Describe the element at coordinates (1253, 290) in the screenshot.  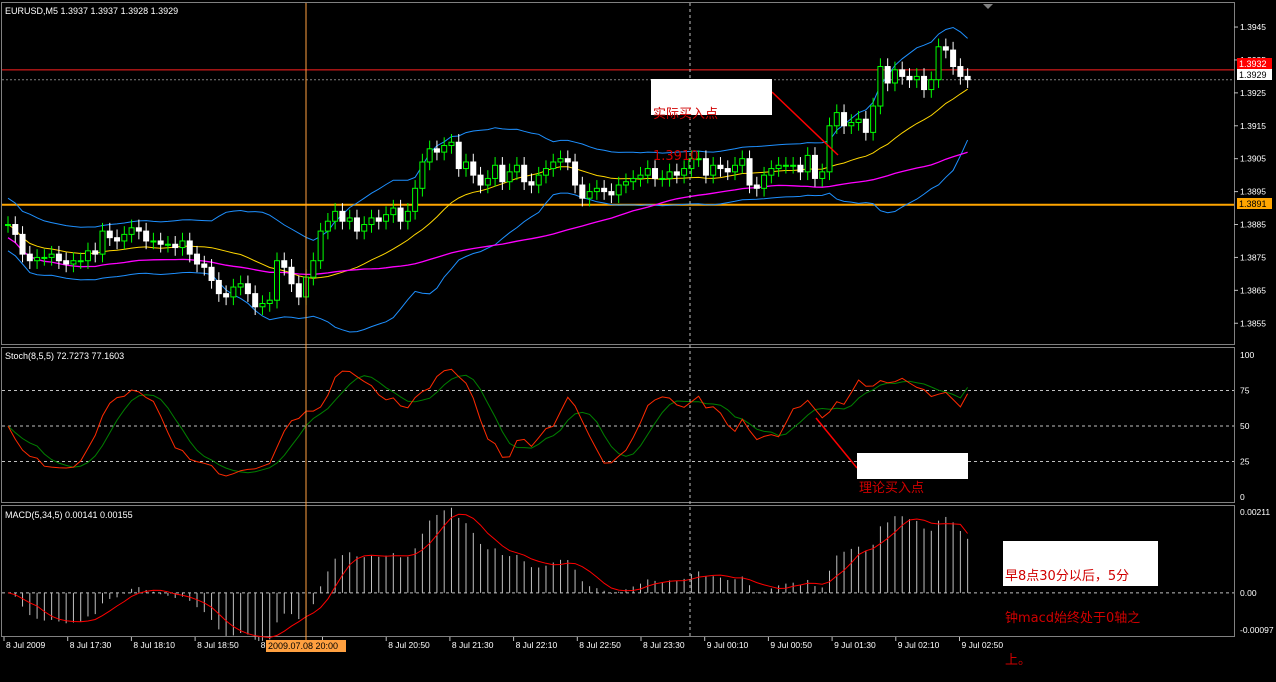
I see `price-axis-tick-label: 1.3865` at that location.